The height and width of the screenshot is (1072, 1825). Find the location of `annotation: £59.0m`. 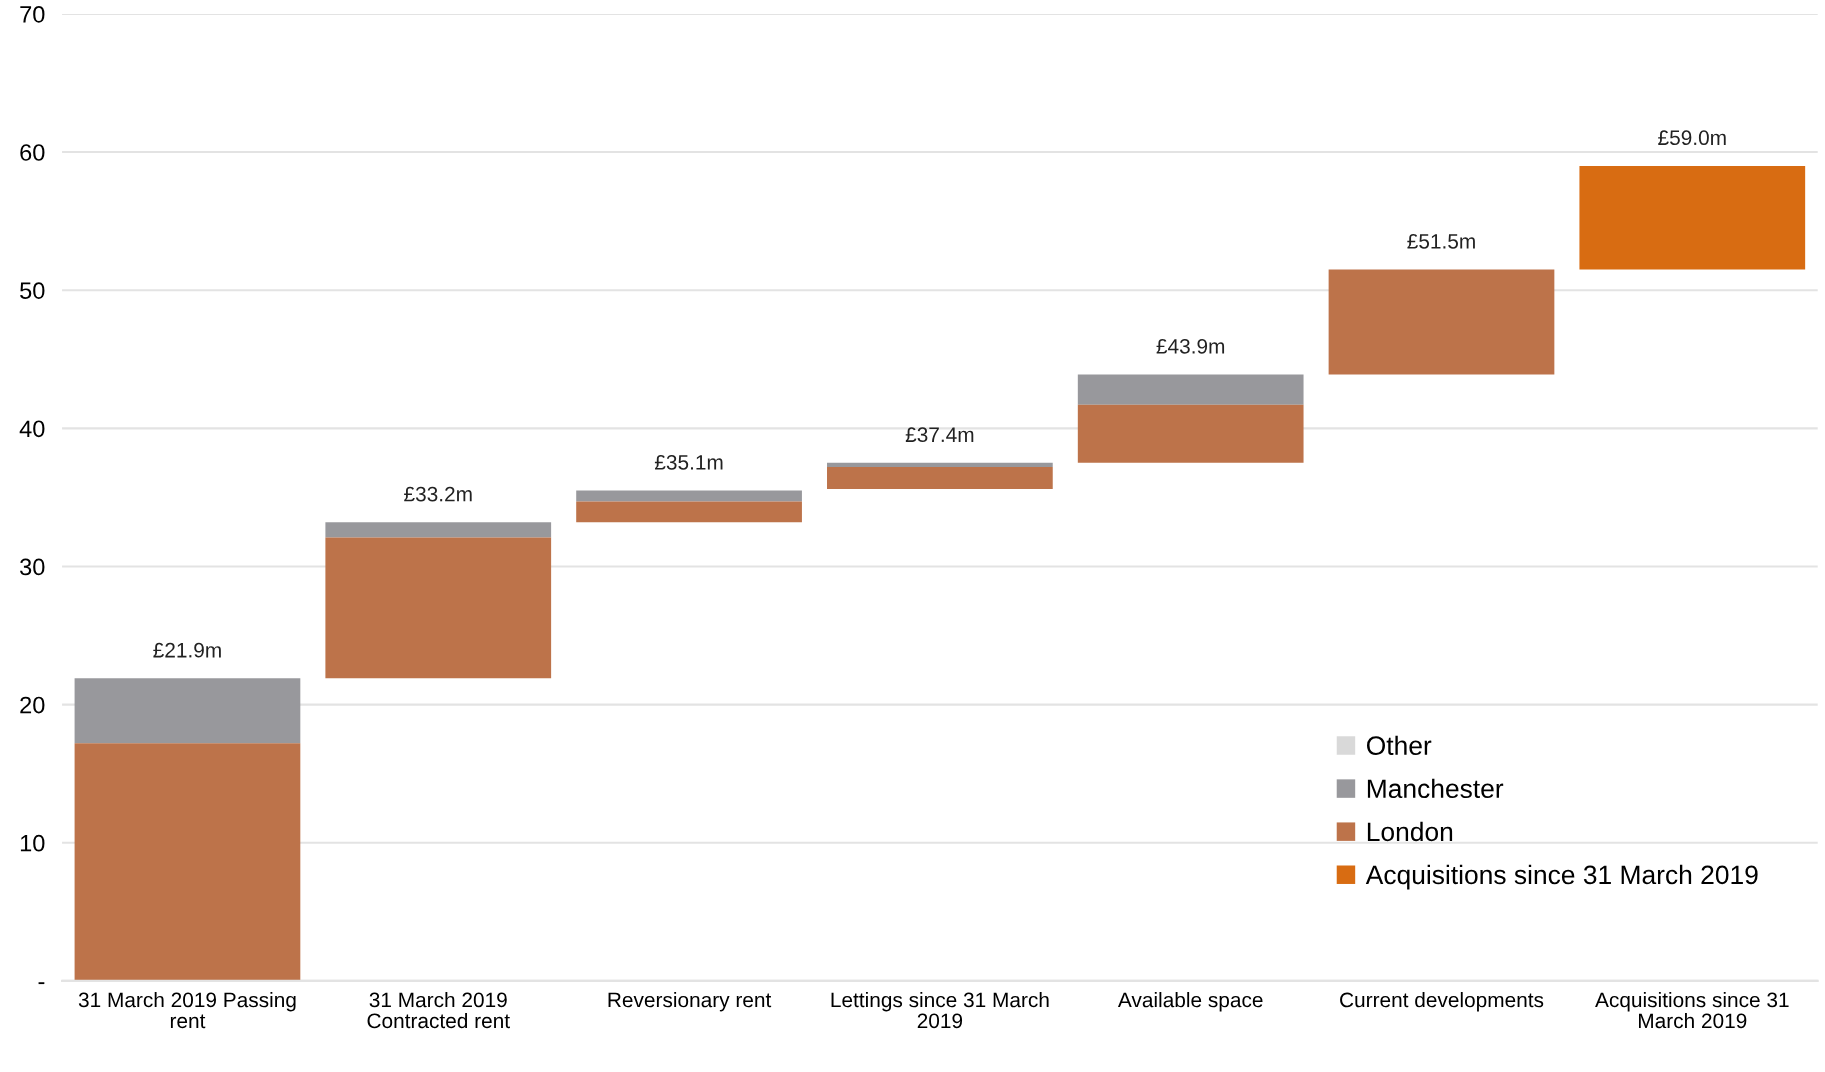

annotation: £59.0m is located at coordinates (1692, 138).